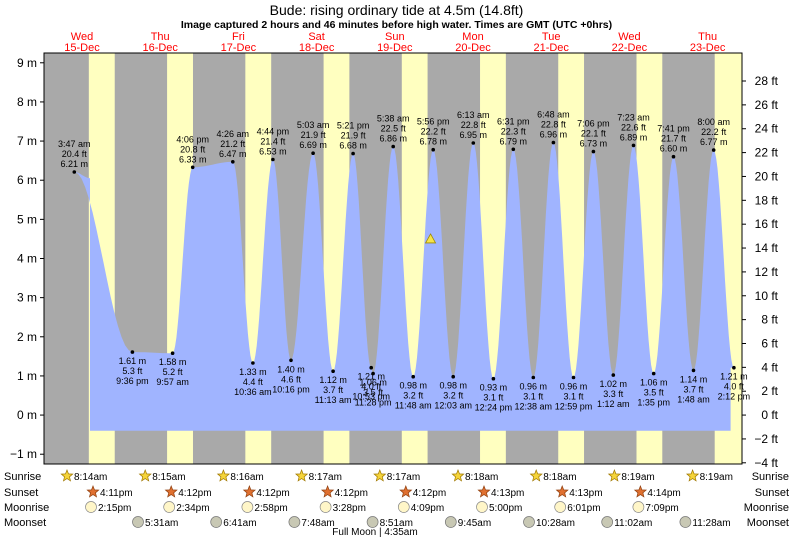 The width and height of the screenshot is (793, 539). I want to click on y-tick-label-m: 3 m, so click(27, 298).